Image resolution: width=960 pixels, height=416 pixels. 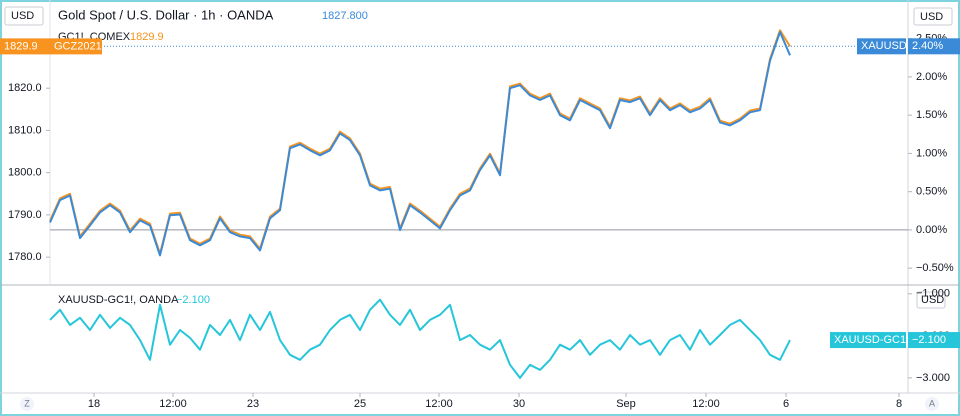 I want to click on y2-tick-label: −1.000, so click(x=933, y=294).